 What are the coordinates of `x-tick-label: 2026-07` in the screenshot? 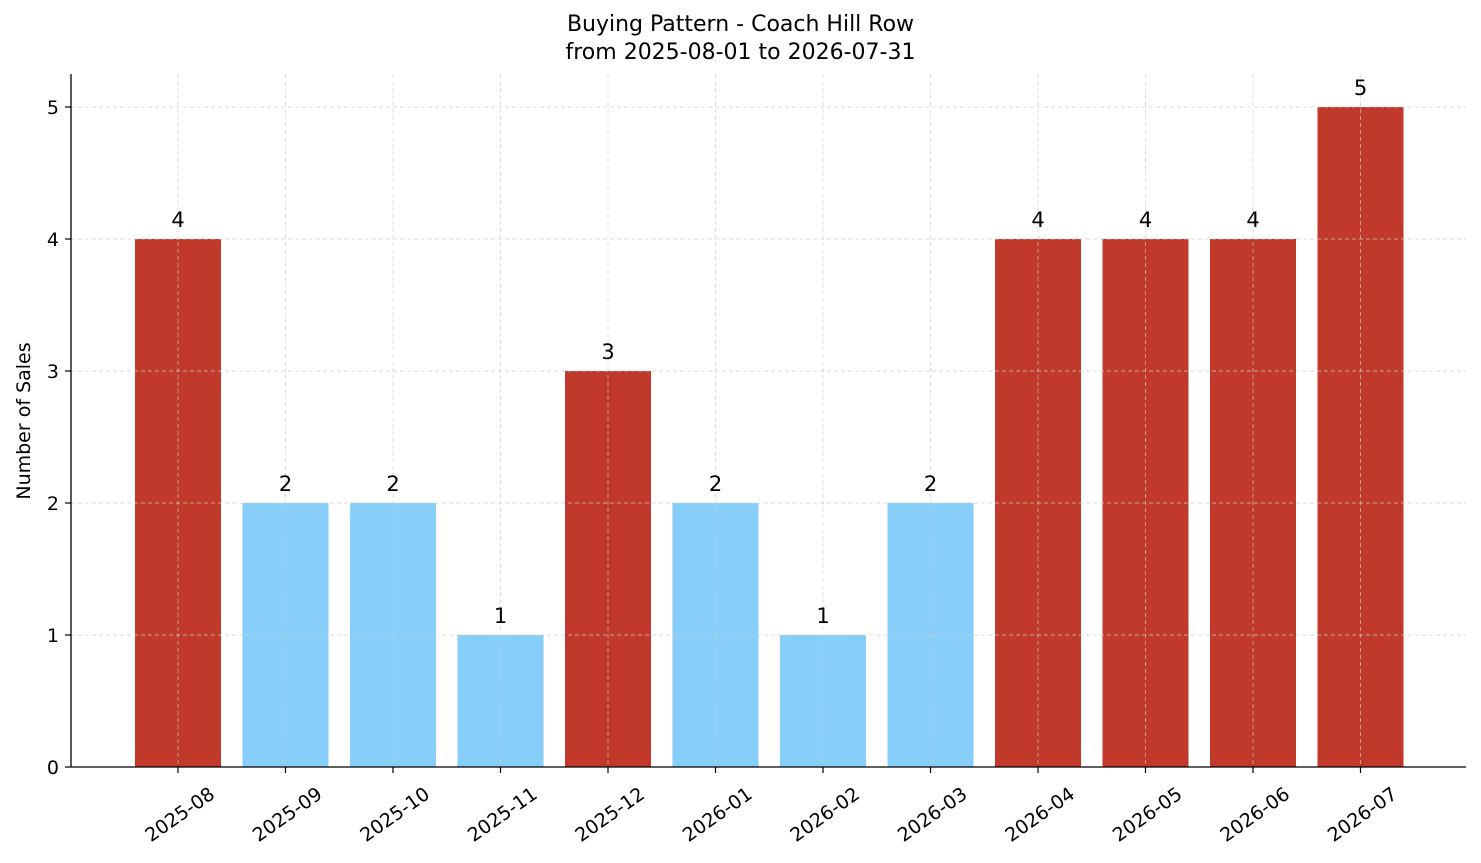 It's located at (1363, 815).